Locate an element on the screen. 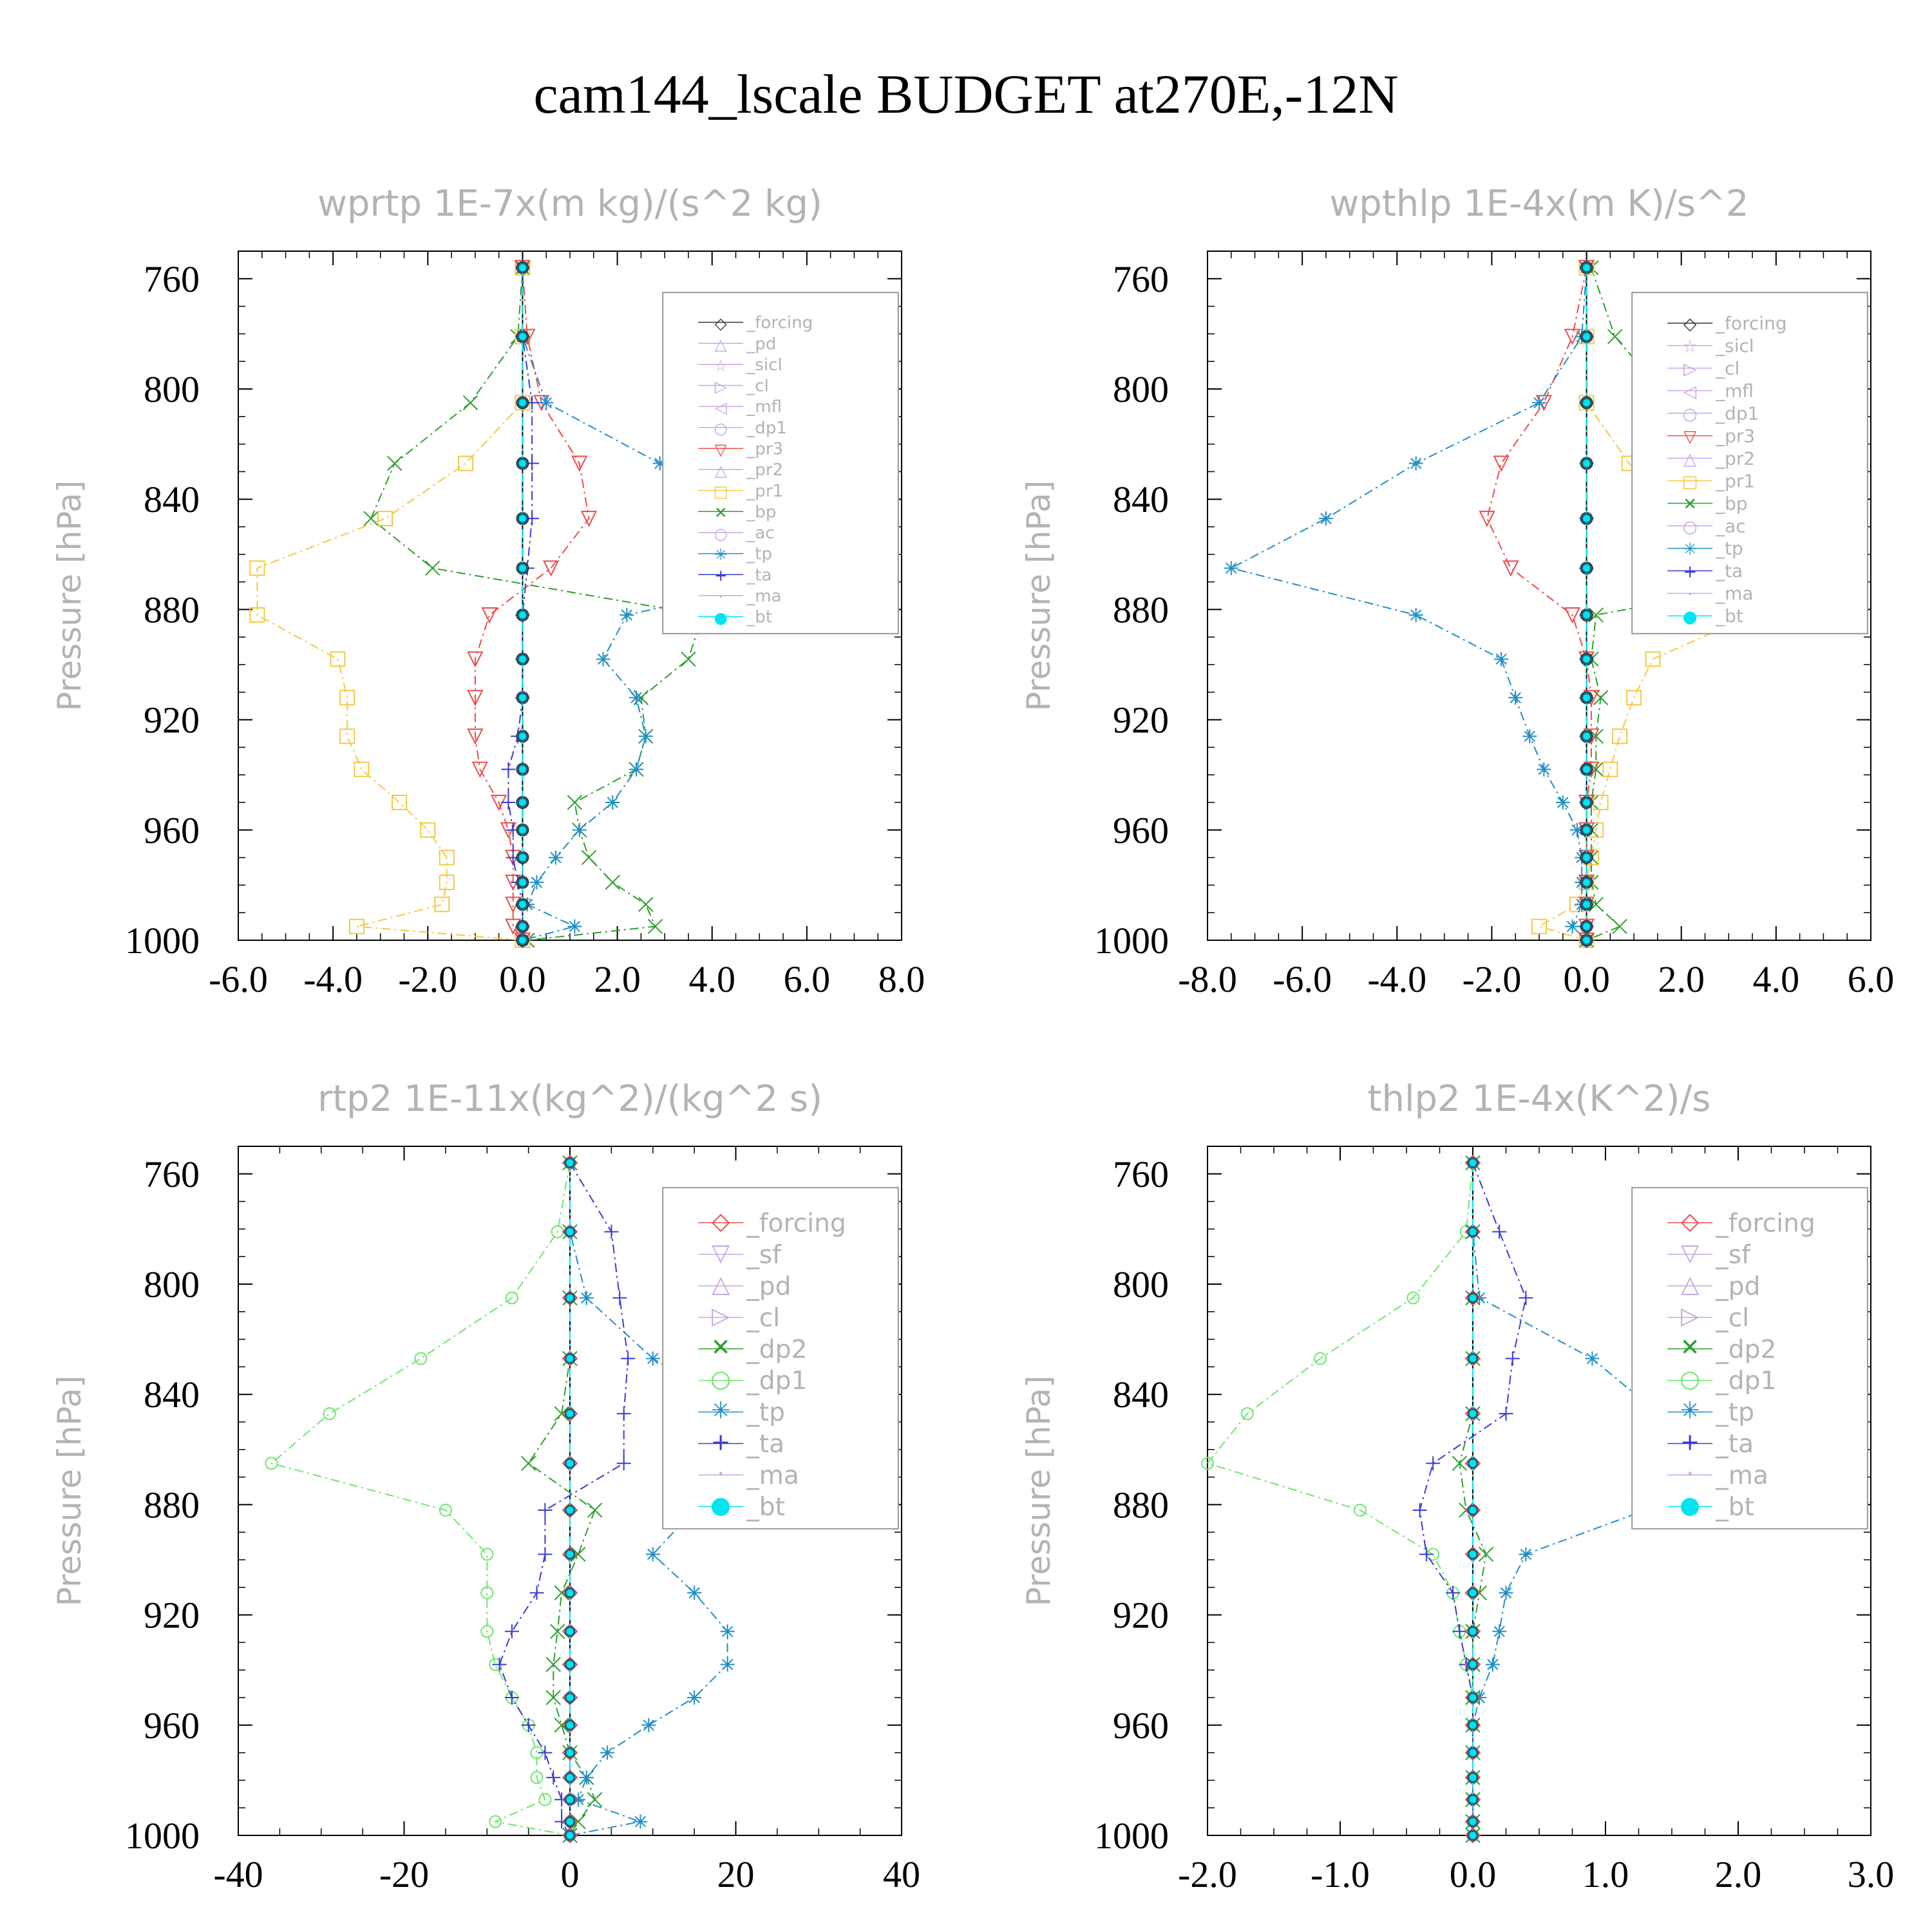 The height and width of the screenshot is (1932, 1932). legend-marker-icon: + is located at coordinates (721, 575).